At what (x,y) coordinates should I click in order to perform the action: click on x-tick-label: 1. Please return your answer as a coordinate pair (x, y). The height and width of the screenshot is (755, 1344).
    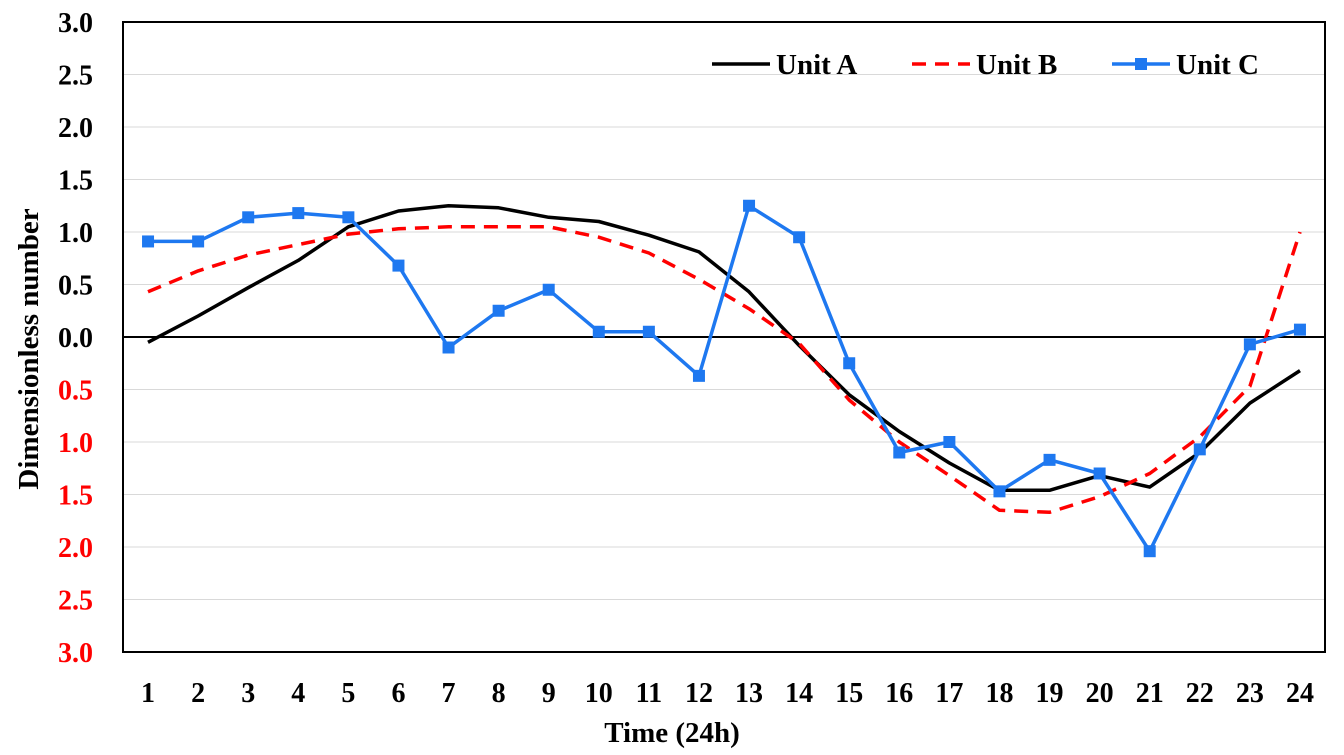
    Looking at the image, I should click on (148, 693).